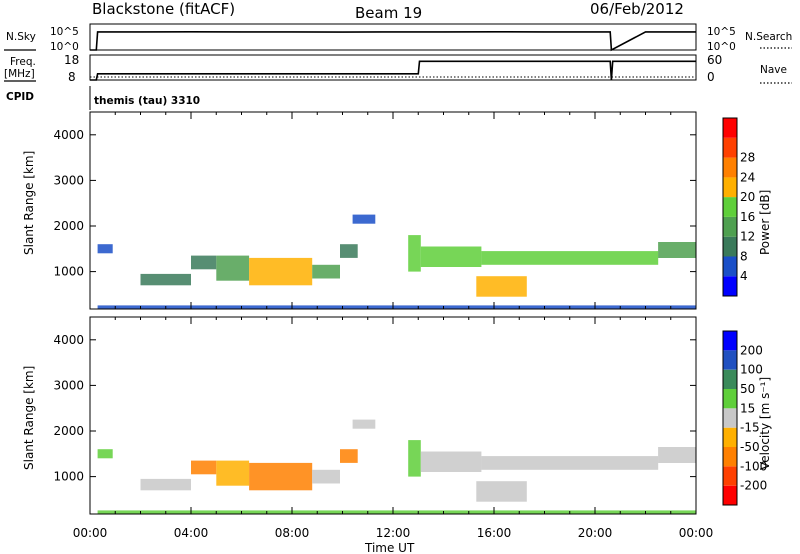  I want to click on date-label: 06/Feb/2012, so click(637, 9).